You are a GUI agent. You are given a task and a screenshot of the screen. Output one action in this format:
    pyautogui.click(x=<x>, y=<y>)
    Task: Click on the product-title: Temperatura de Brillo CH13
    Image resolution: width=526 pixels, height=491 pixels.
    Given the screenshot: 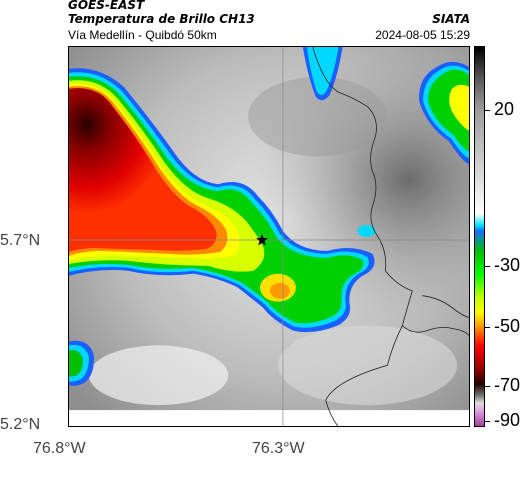 What is the action you would take?
    pyautogui.click(x=161, y=19)
    